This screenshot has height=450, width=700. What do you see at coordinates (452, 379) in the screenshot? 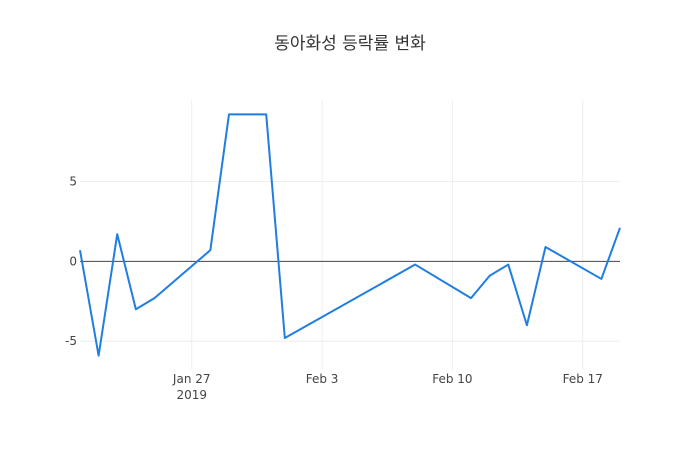
I see `x-tick-label: Feb 10` at bounding box center [452, 379].